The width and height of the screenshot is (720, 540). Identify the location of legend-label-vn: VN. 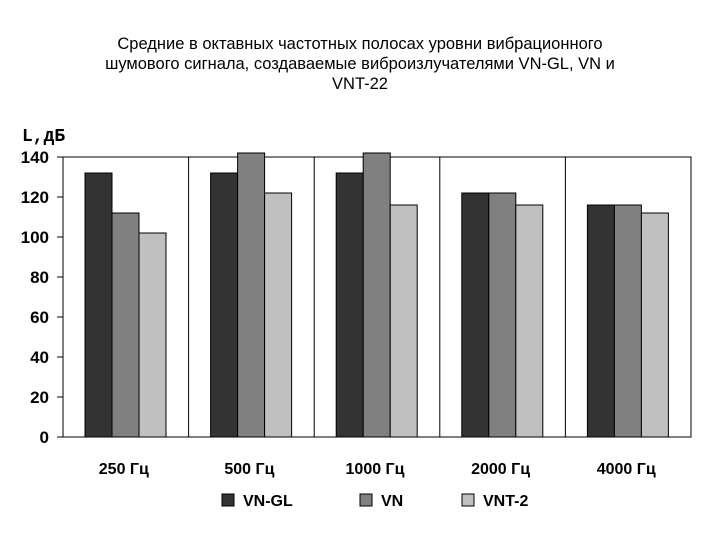
(392, 501).